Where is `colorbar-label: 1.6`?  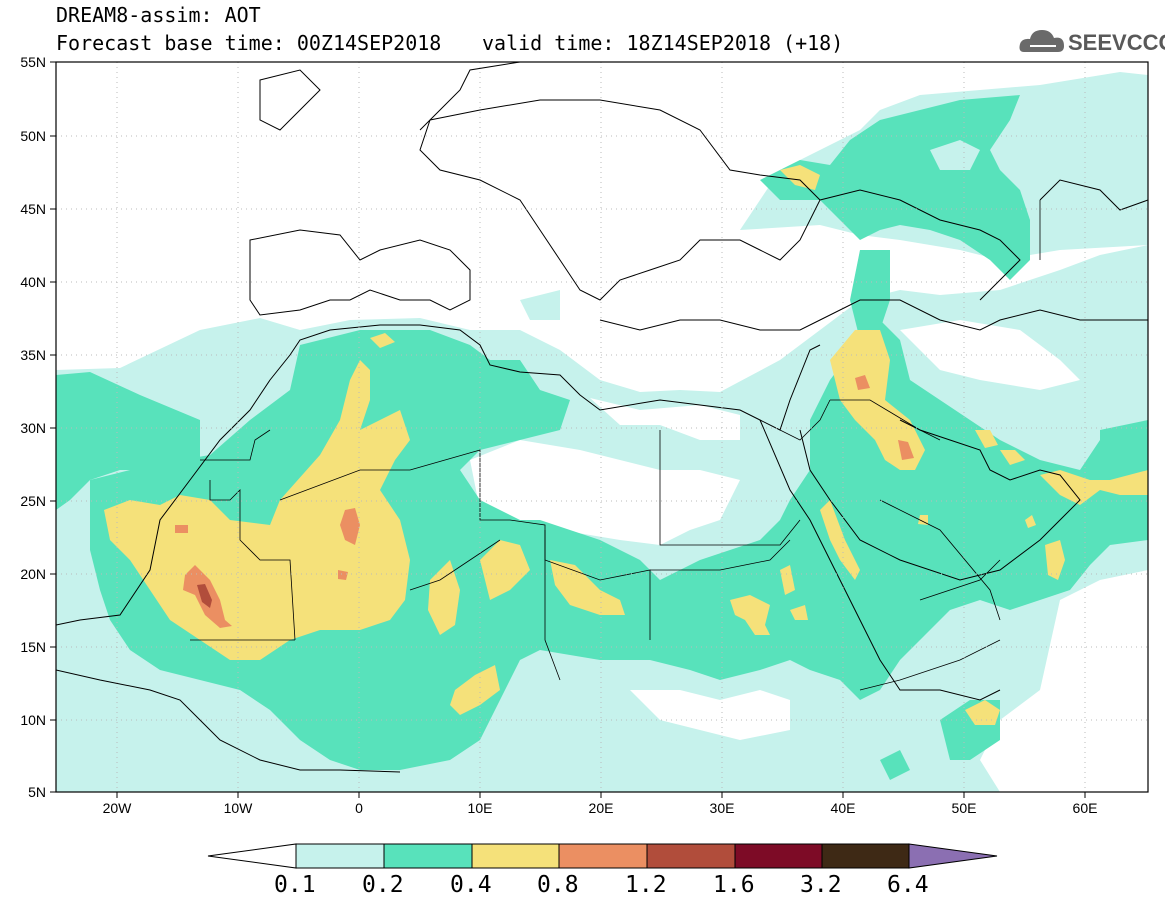 colorbar-label: 1.6 is located at coordinates (734, 885).